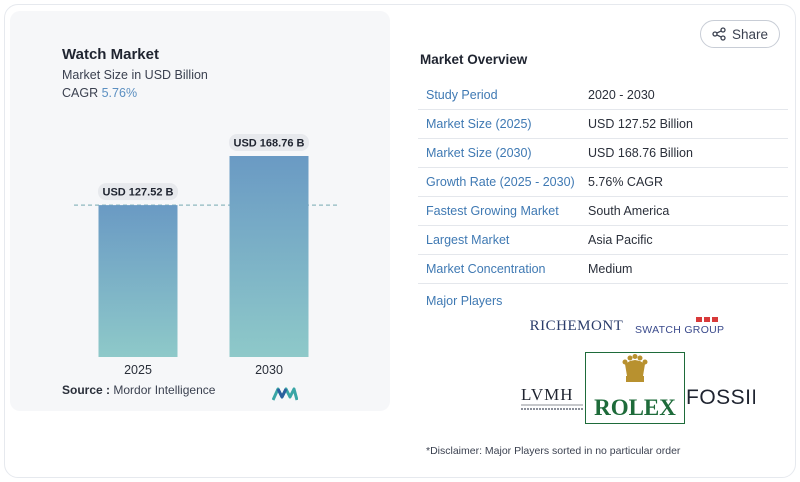 The height and width of the screenshot is (482, 800). What do you see at coordinates (635, 368) in the screenshot?
I see `crown-icon` at bounding box center [635, 368].